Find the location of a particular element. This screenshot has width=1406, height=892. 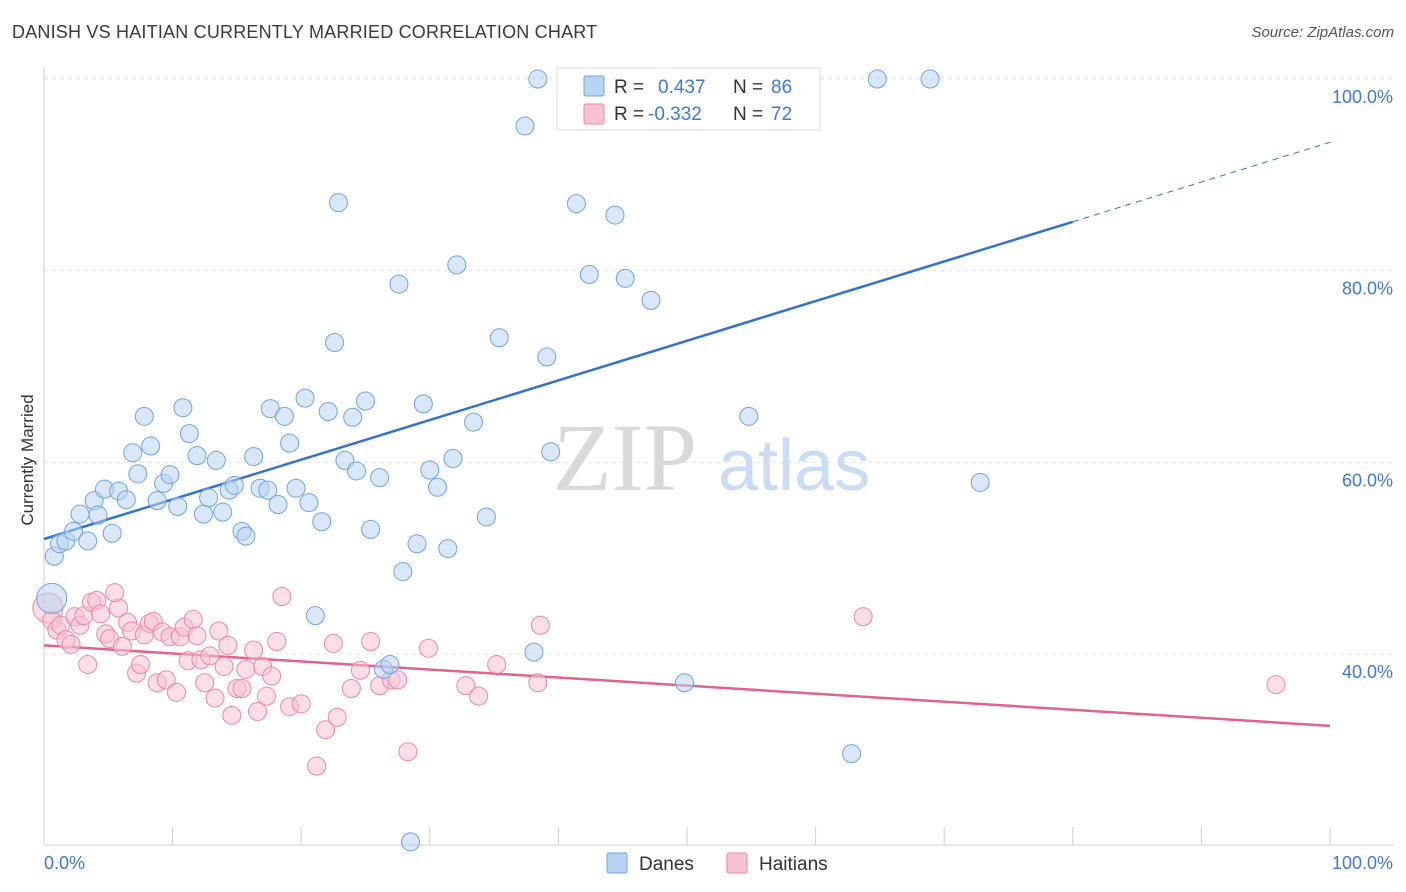

bottom-legend-label-danes: Danes is located at coordinates (666, 864).